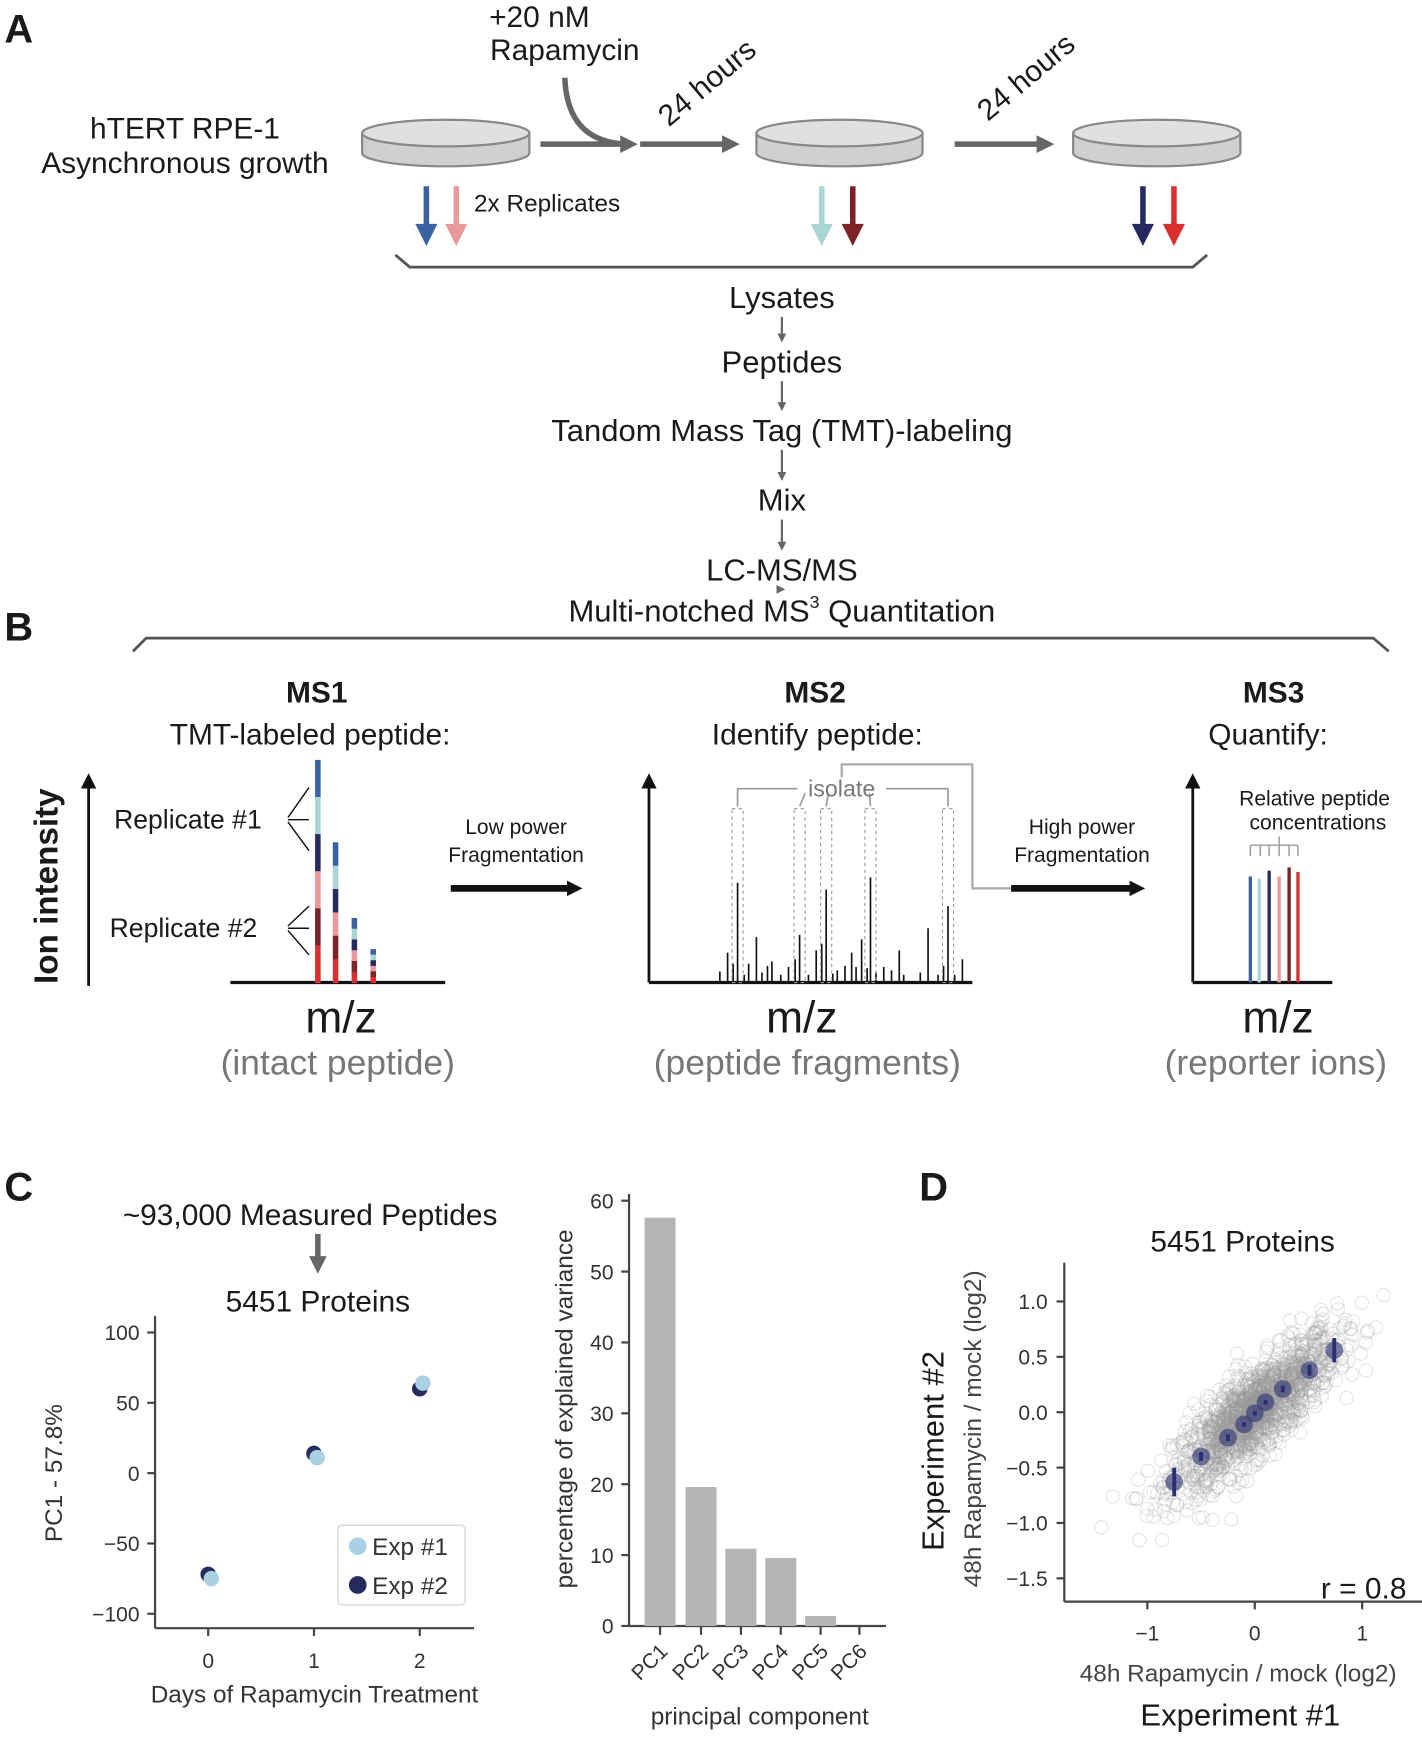 This screenshot has height=1738, width=1422. Describe the element at coordinates (849, 1662) in the screenshot. I see `x-tick-label: PC6` at that location.